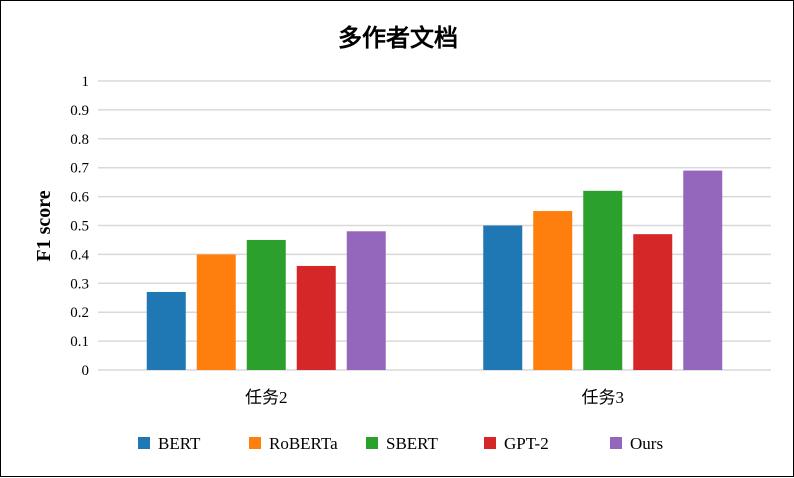  I want to click on legend-label: SBERT, so click(412, 443).